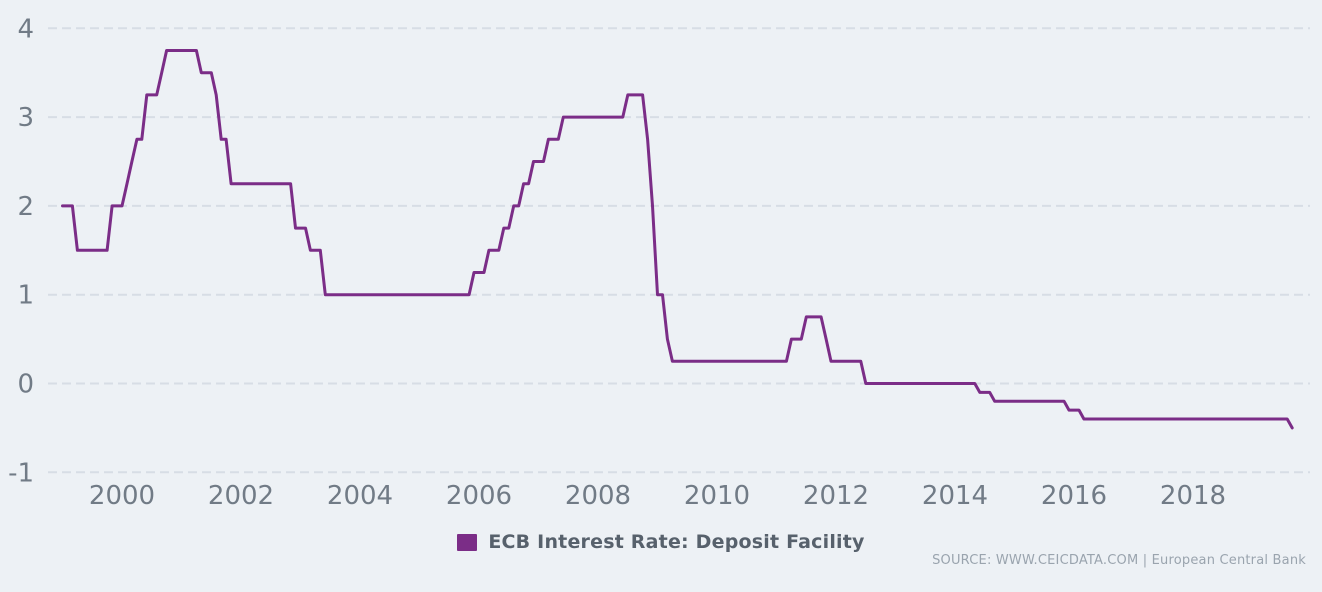 The height and width of the screenshot is (592, 1322). I want to click on x-tick-label: 2008, so click(598, 496).